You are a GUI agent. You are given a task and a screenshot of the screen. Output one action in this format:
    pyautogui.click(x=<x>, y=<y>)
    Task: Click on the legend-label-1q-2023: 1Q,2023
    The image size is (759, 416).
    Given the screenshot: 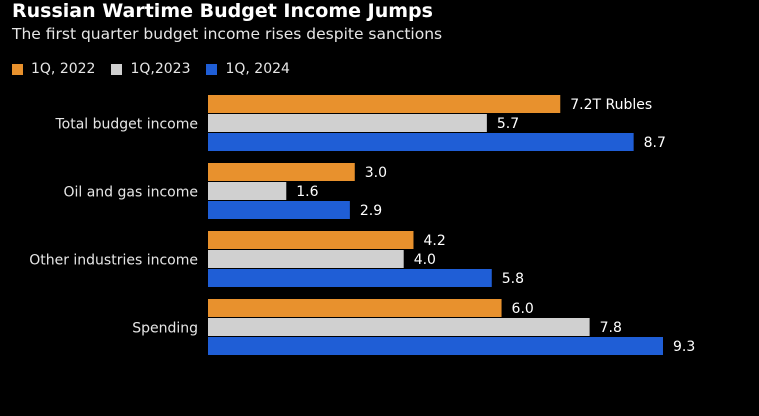 What is the action you would take?
    pyautogui.click(x=160, y=69)
    